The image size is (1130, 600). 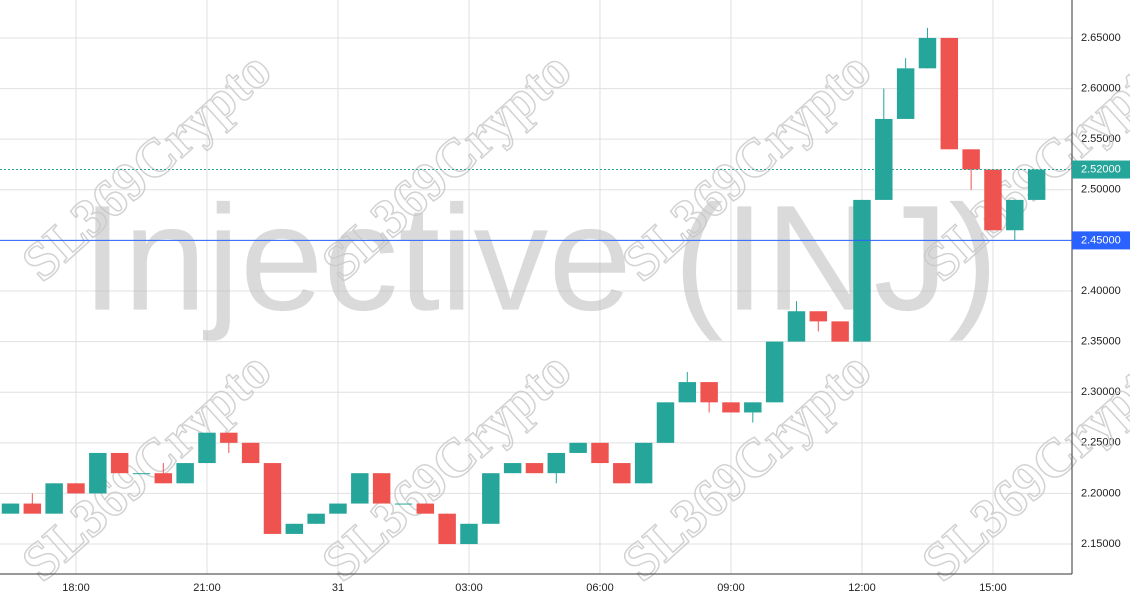 I want to click on price-label: 2.45000, so click(x=1101, y=240).